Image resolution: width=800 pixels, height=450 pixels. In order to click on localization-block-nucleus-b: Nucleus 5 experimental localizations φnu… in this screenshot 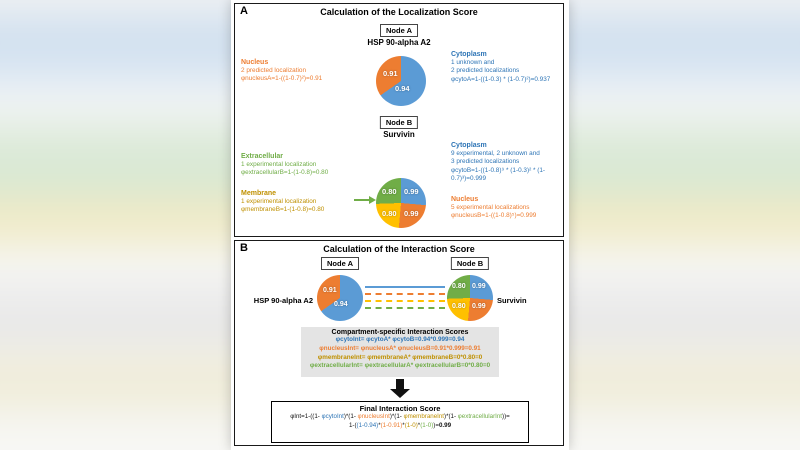, I will do `click(507, 208)`.